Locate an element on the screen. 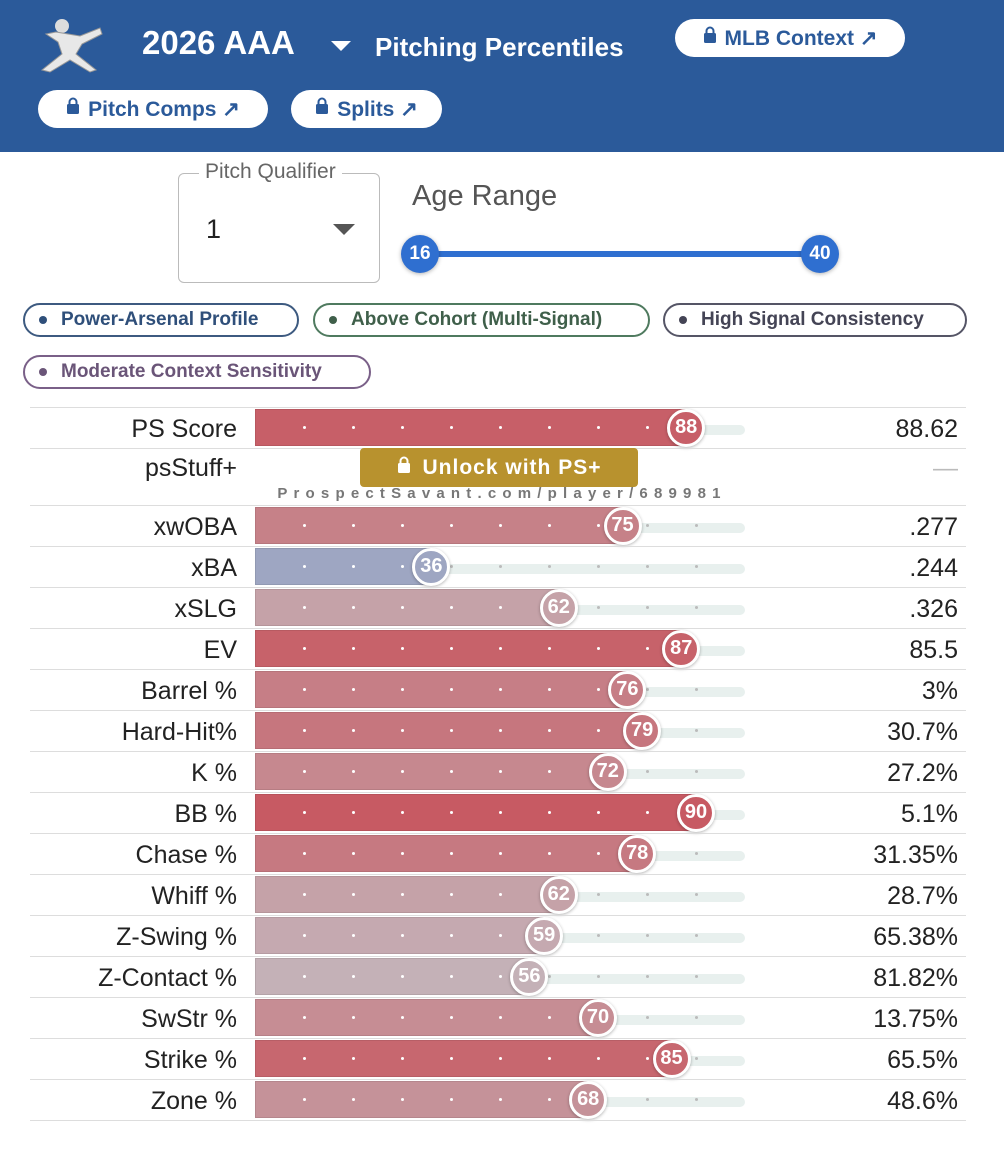  qualifier-label: Pitch Qualifier is located at coordinates (270, 172).